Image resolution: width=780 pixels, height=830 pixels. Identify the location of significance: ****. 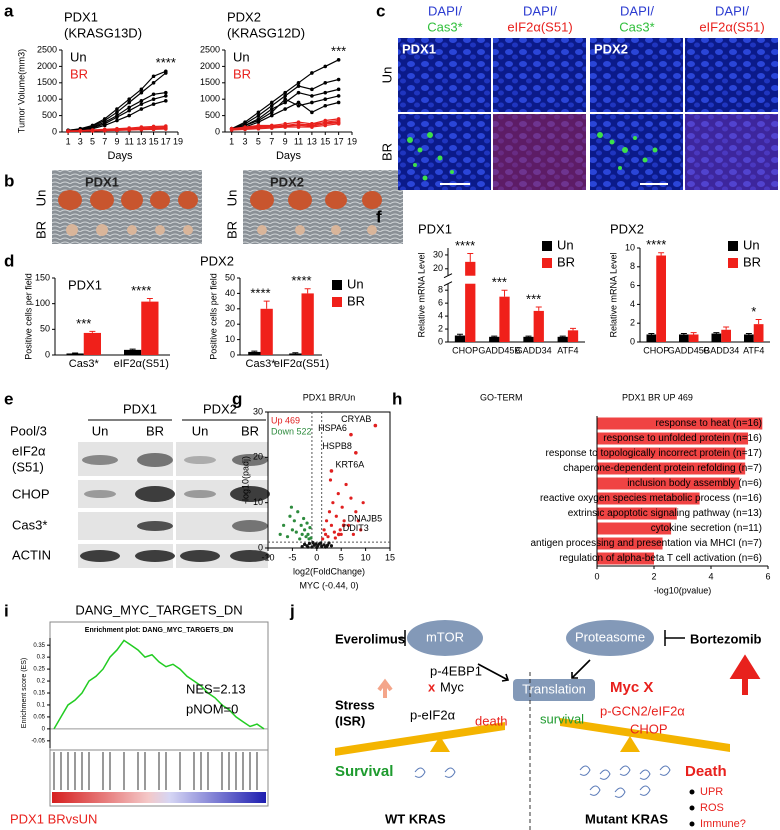
(301, 280).